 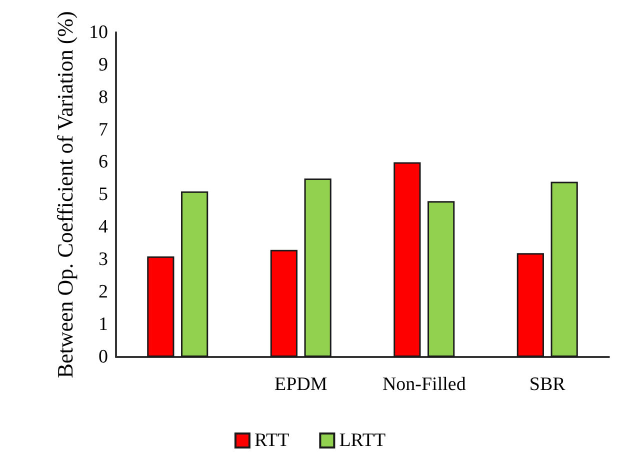 What do you see at coordinates (103, 259) in the screenshot?
I see `y-tick-label: 3` at bounding box center [103, 259].